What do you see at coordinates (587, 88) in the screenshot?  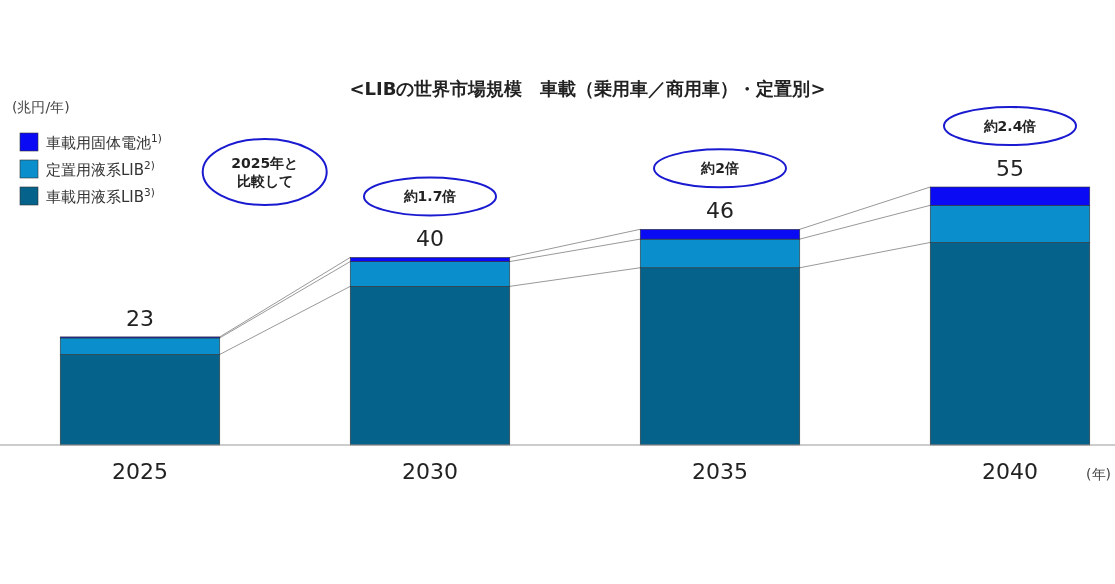 I see `chart-title: <LIBの世界市場規模 車載（乗用車／商用車）・定置別>` at bounding box center [587, 88].